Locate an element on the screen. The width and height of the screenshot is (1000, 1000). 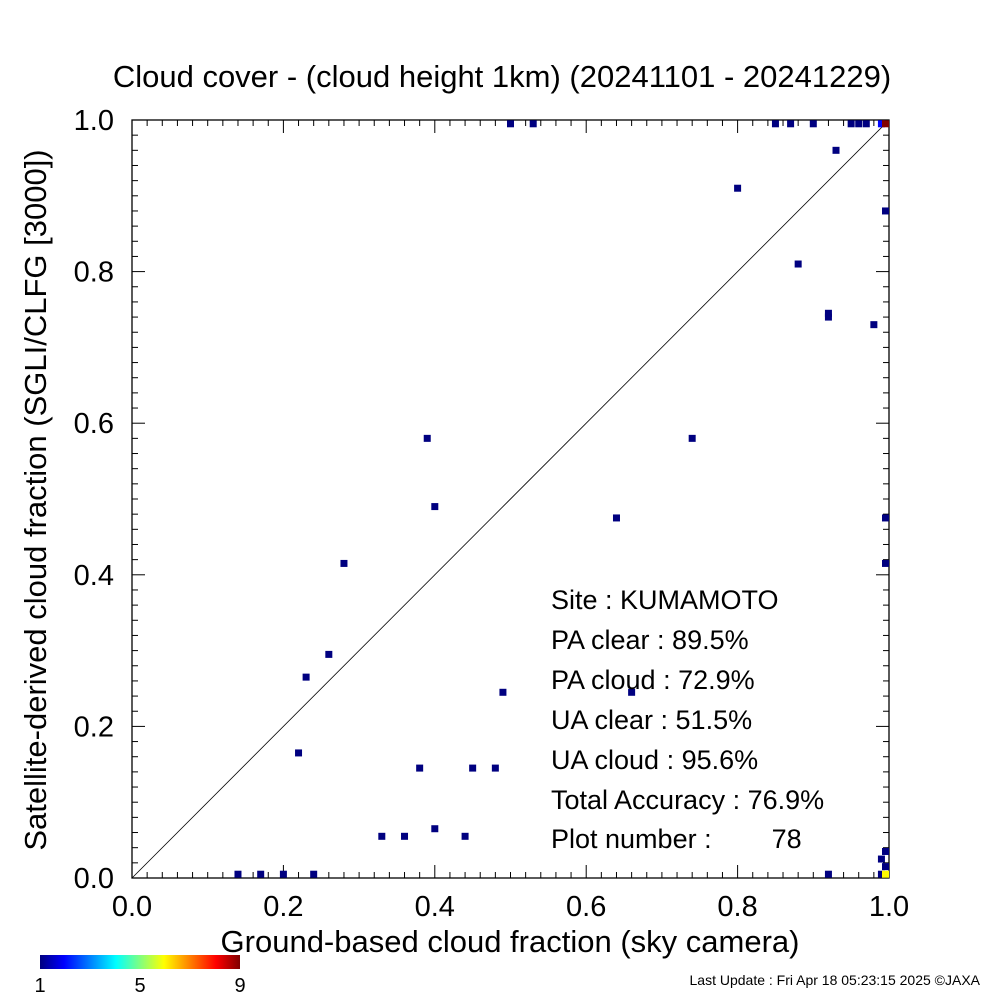
x-axis-label: Ground-based cloud fraction (sky camera) is located at coordinates (510, 941).